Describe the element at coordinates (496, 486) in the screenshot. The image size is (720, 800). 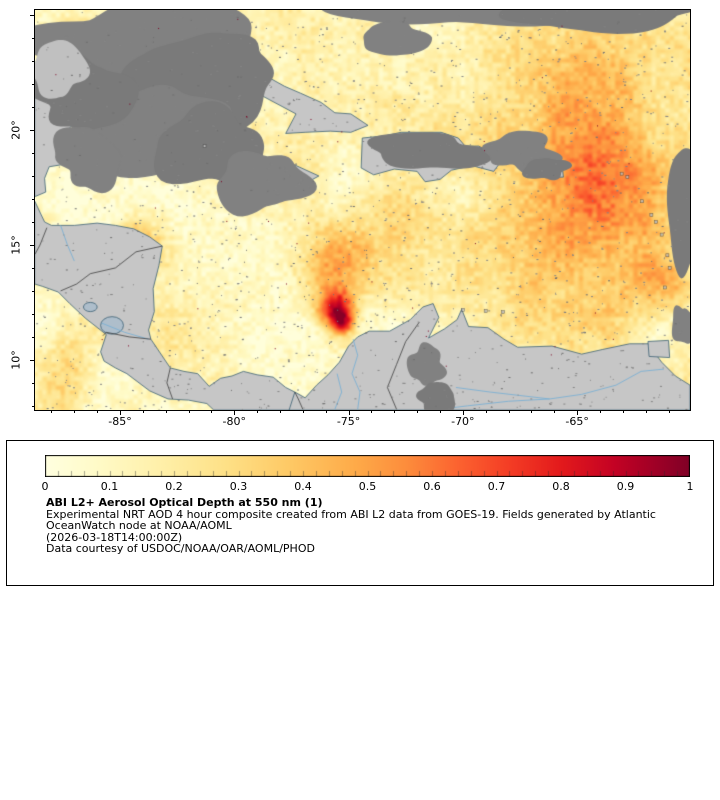
I see `colorbar-tick-label: 0.7` at that location.